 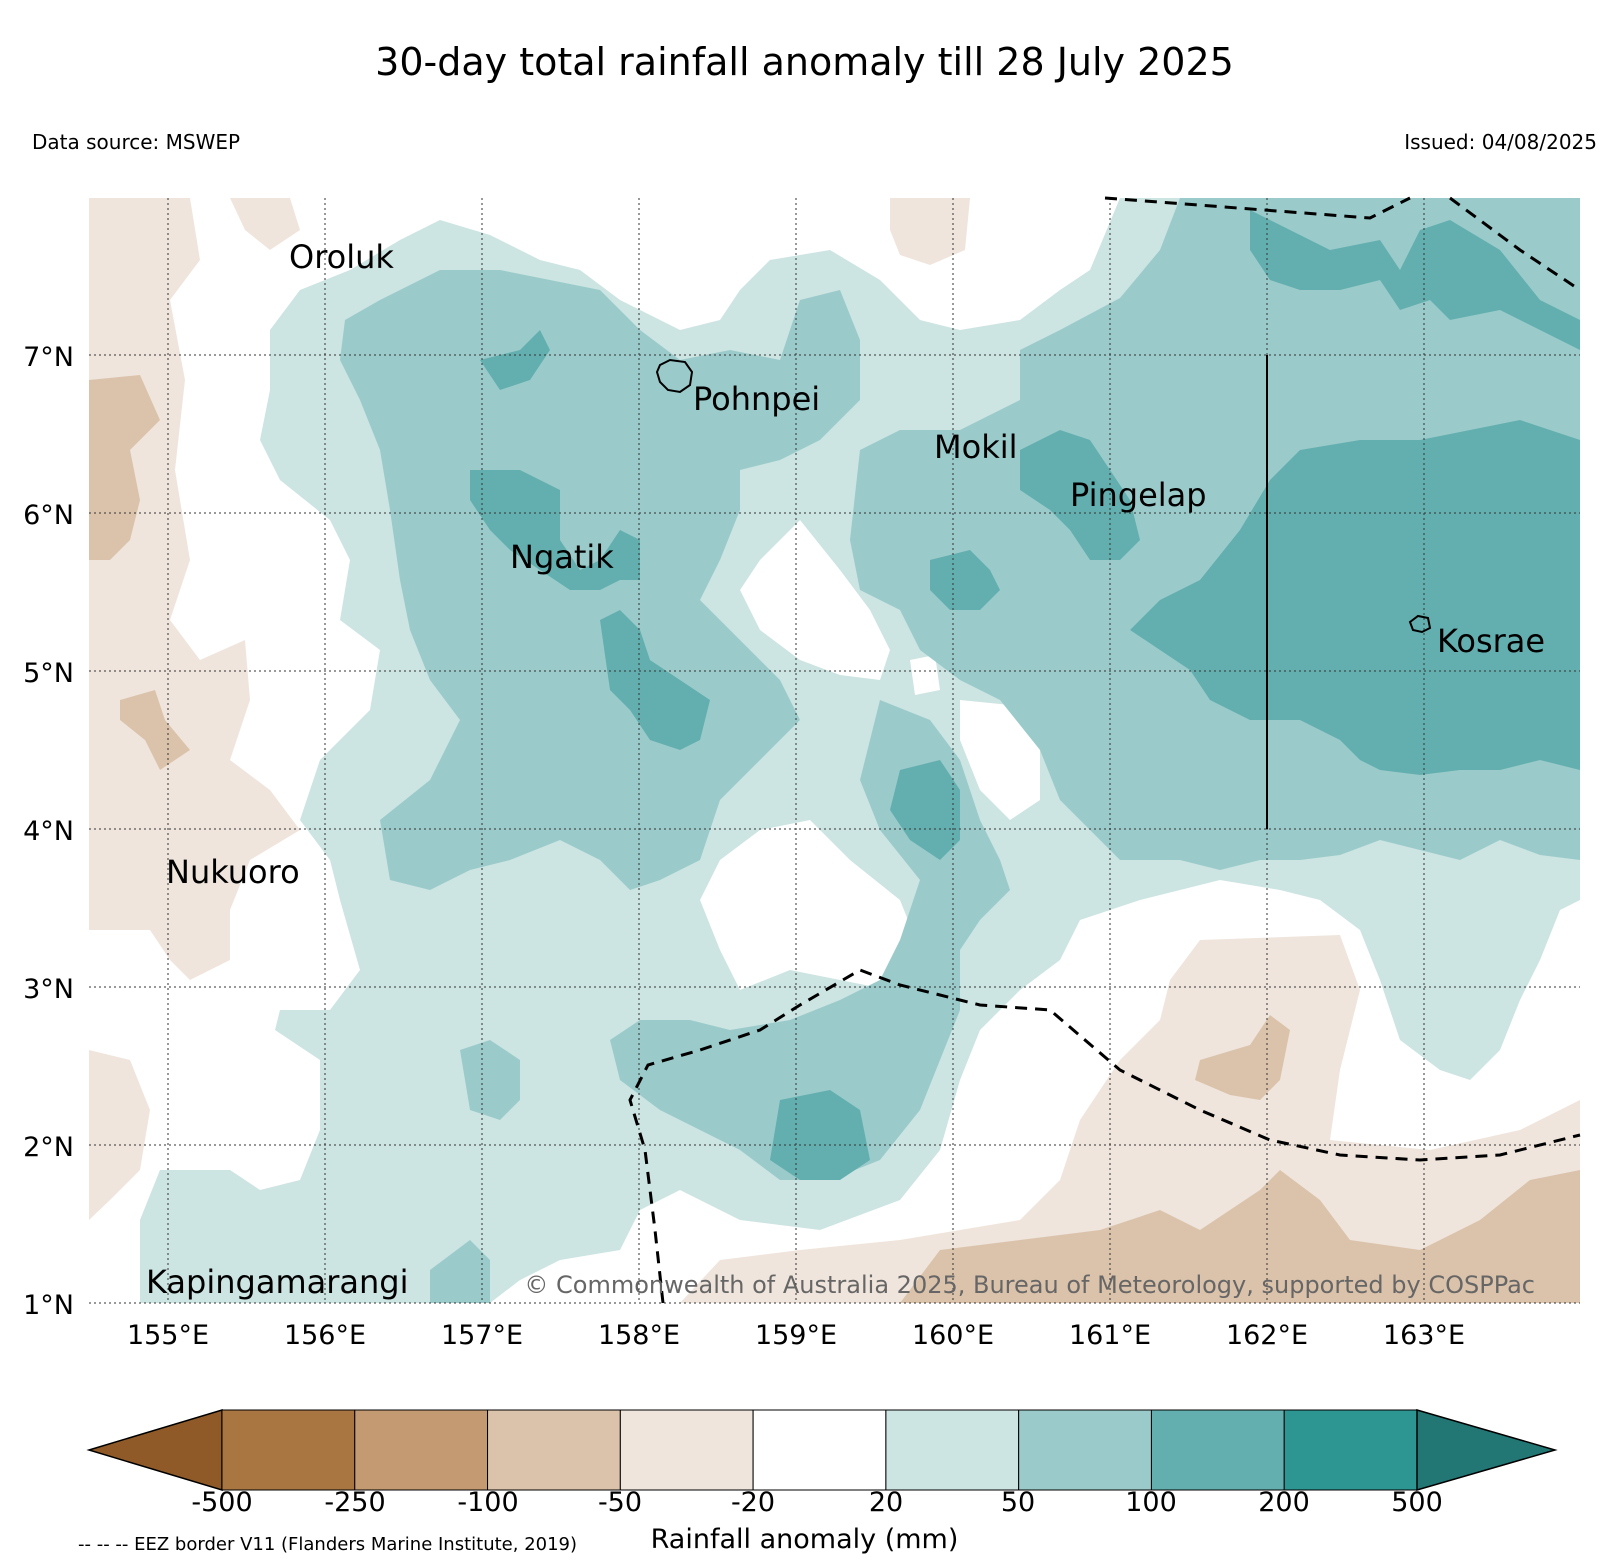 What do you see at coordinates (277, 1282) in the screenshot?
I see `place-label-kapingamarangi: Kapingamarangi` at bounding box center [277, 1282].